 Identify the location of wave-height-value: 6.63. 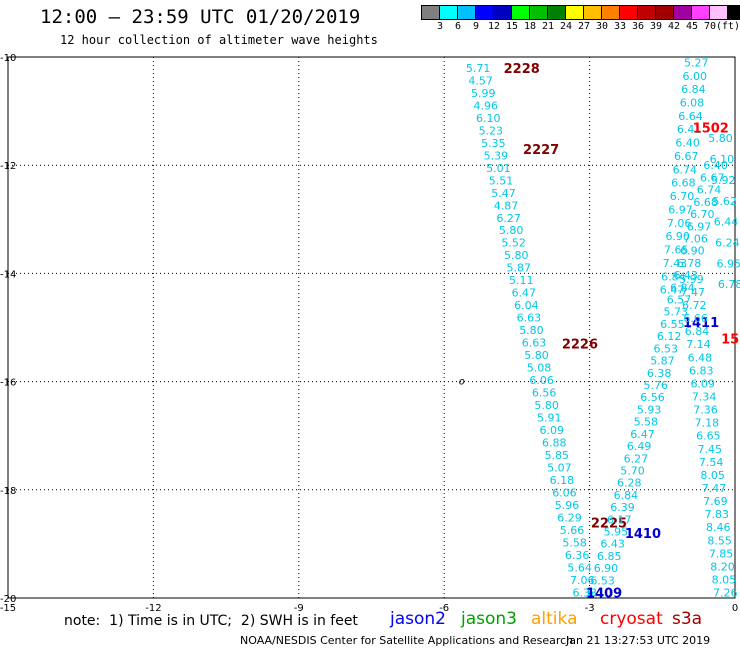
(534, 343).